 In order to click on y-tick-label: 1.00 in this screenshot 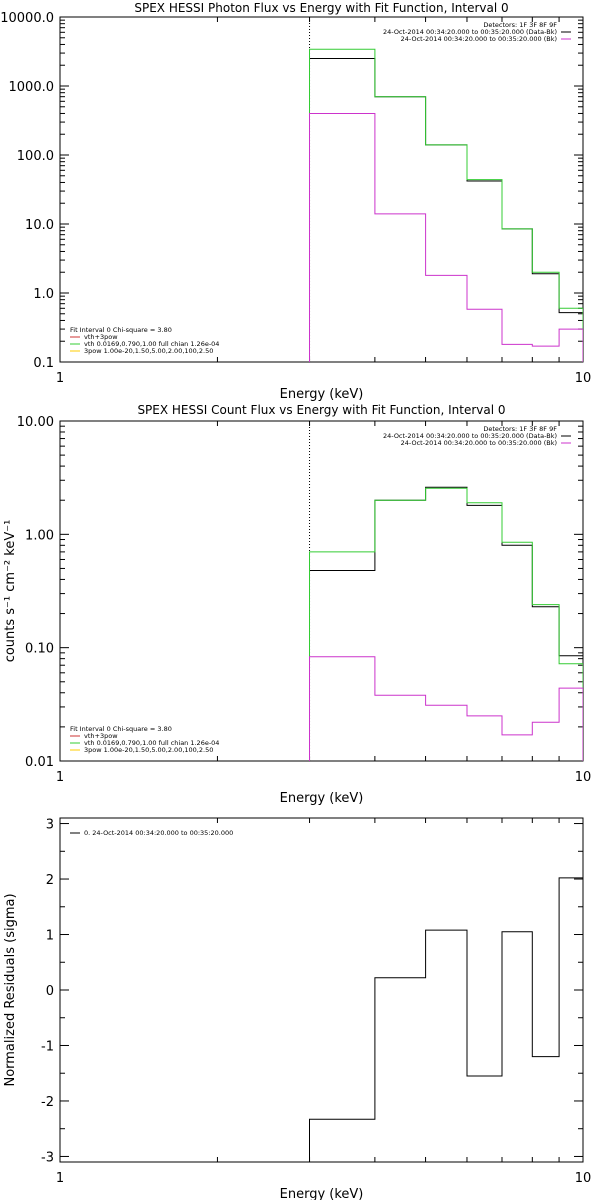, I will do `click(39, 535)`.